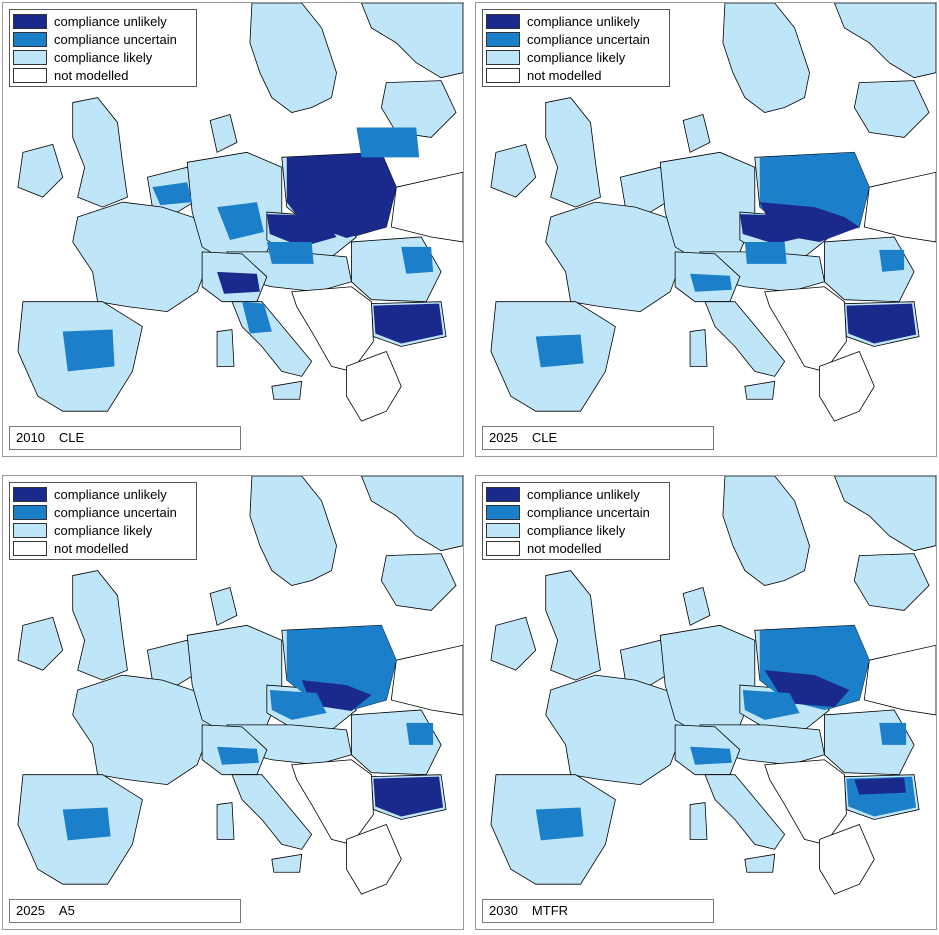 This screenshot has width=939, height=935. I want to click on zone-czech-unc, so click(771, 705).